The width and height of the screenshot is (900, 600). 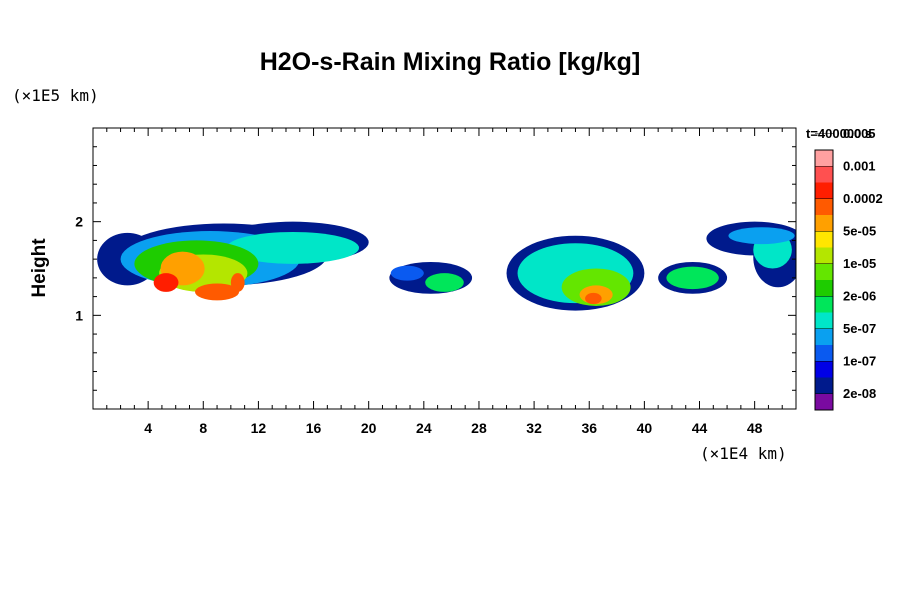 What do you see at coordinates (859, 295) in the screenshot?
I see `colorbar-label: 2e-06` at bounding box center [859, 295].